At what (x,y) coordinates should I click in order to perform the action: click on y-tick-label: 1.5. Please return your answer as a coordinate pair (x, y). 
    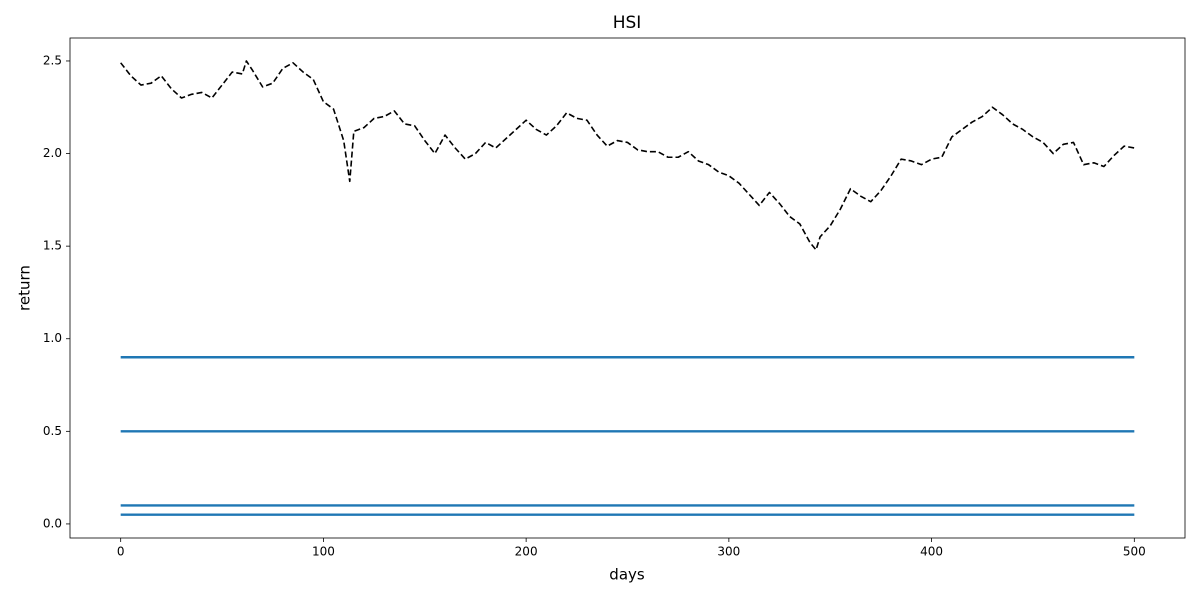
    Looking at the image, I should click on (52, 246).